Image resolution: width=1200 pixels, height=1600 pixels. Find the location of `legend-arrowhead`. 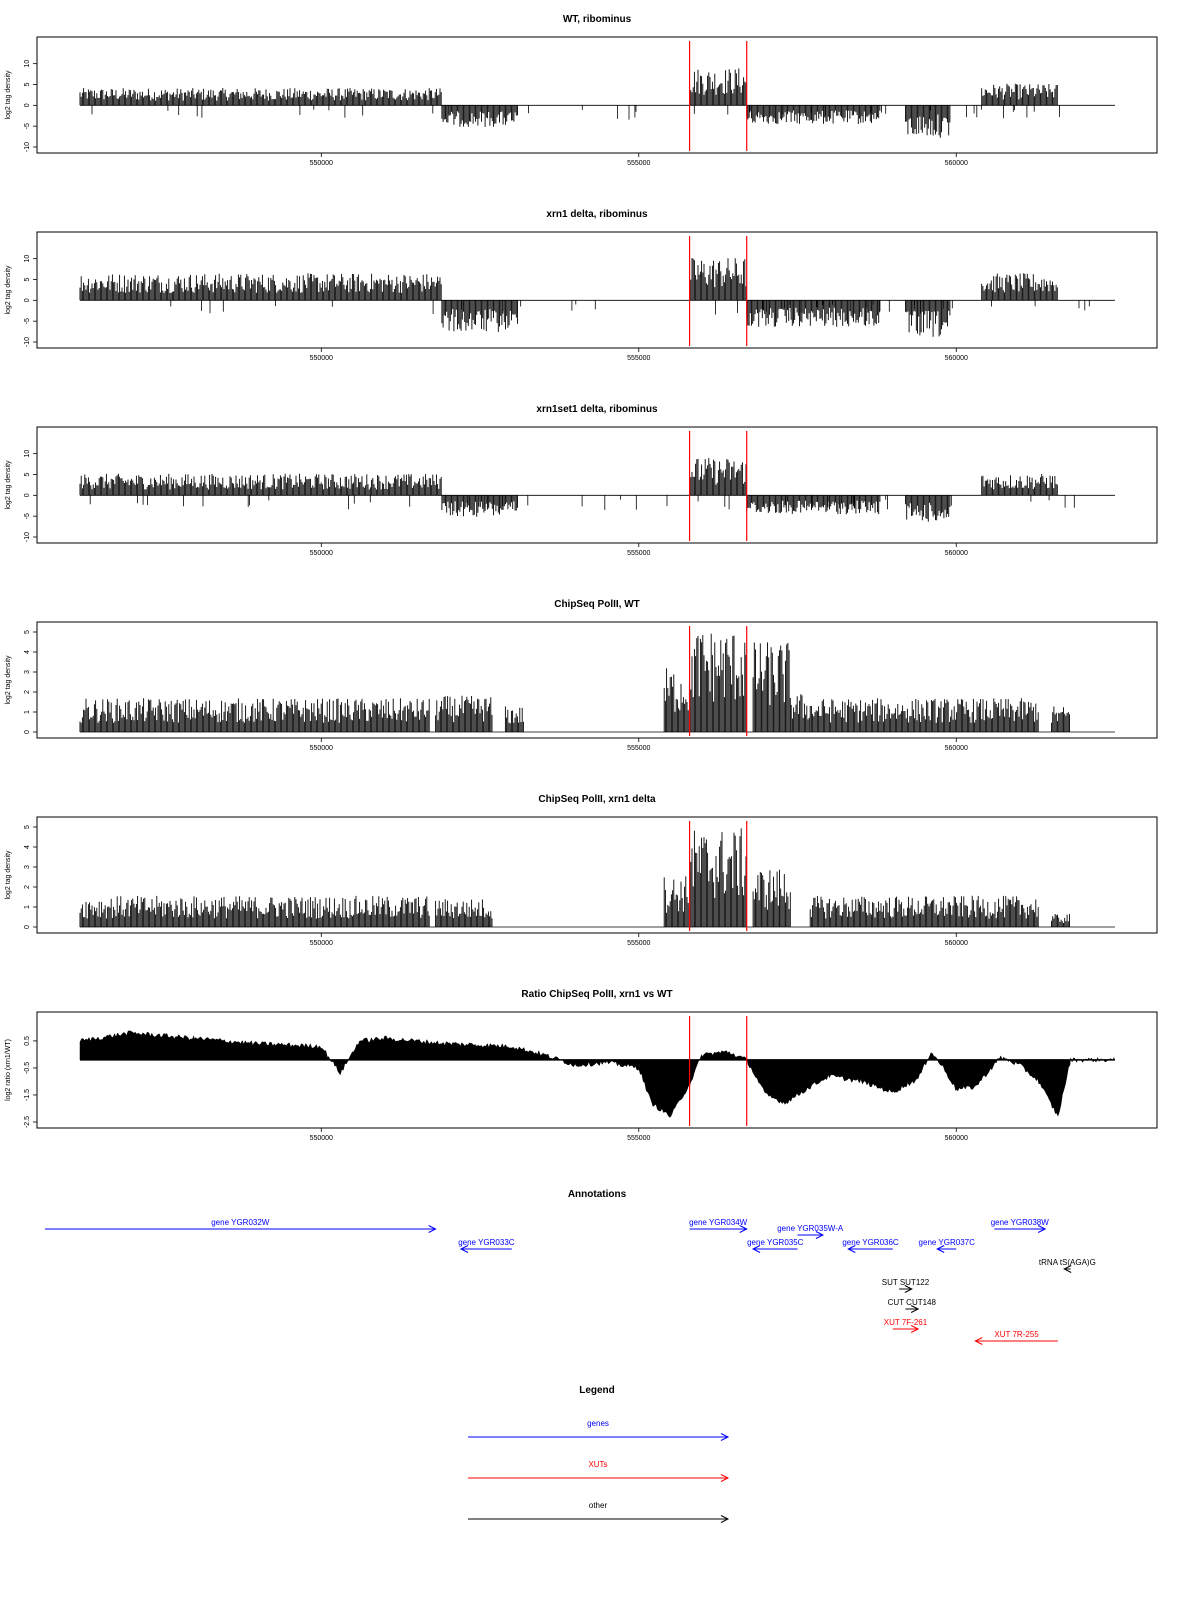

legend-arrowhead is located at coordinates (725, 1519).